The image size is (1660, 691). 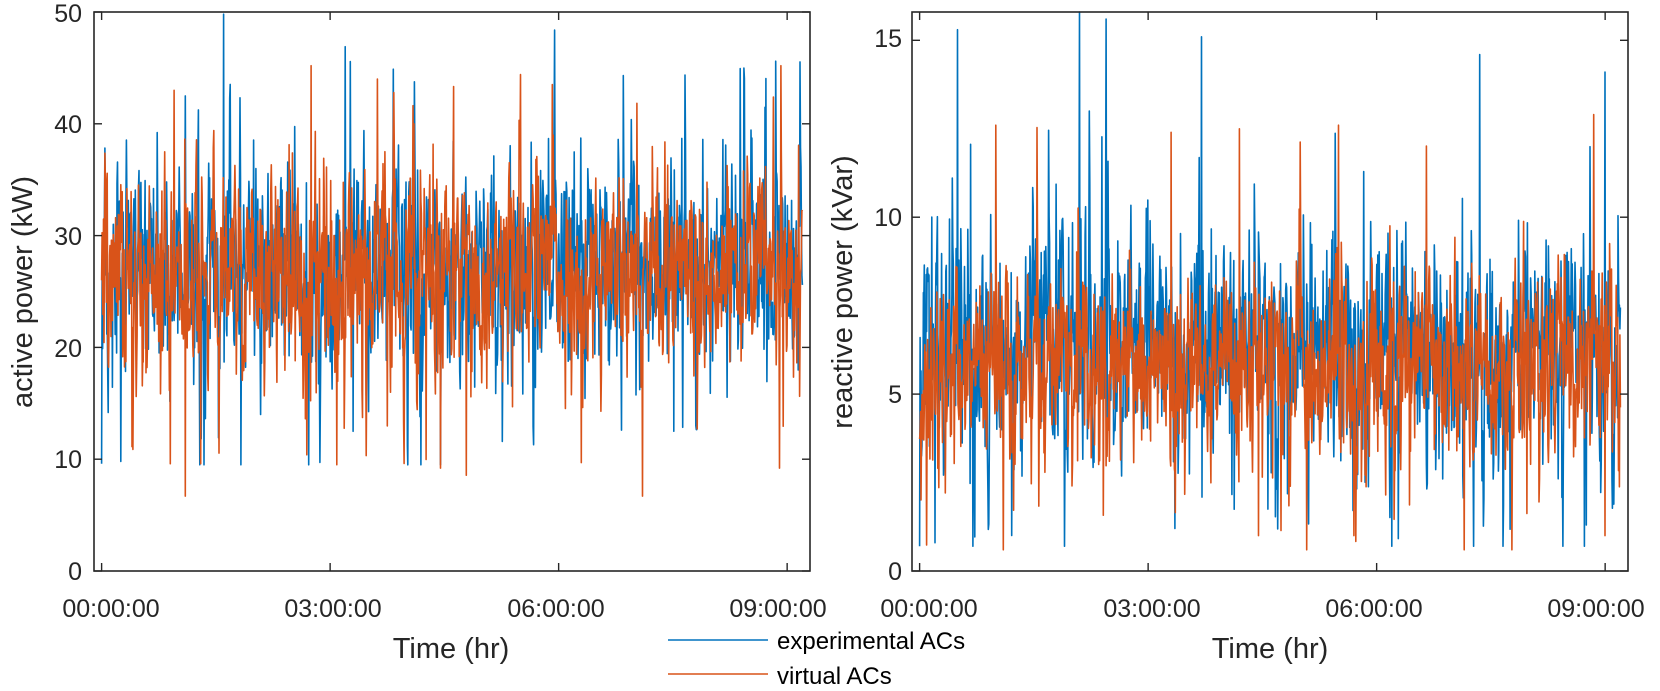 I want to click on right-x-tick-labels: 00:00:00 03:00:00 06:00:00 09:00:00, so click(x=1262, y=609).